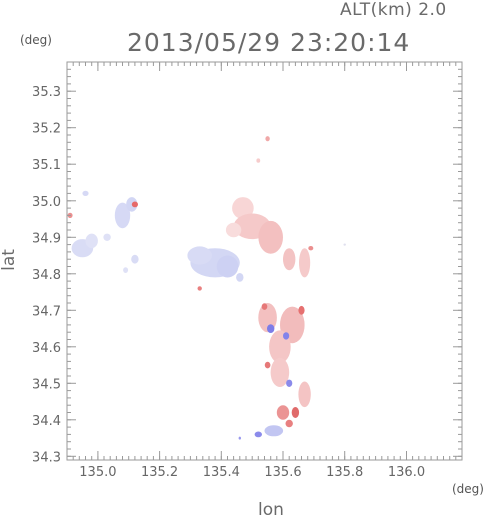  Describe the element at coordinates (46, 129) in the screenshot. I see `y-tick-label: 35.2` at that location.